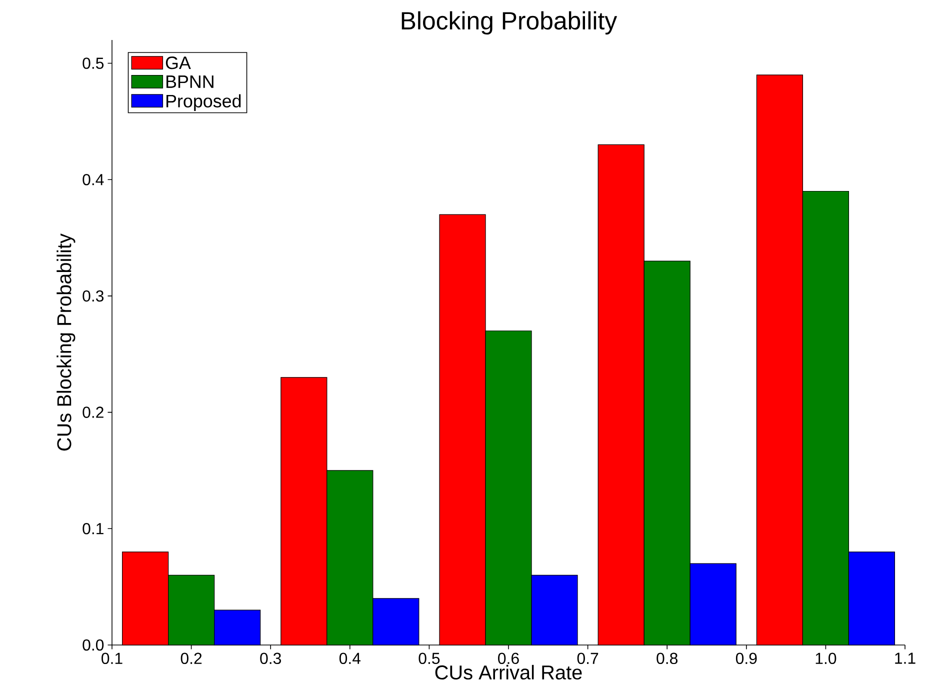  I want to click on legend-label: GA, so click(178, 63).